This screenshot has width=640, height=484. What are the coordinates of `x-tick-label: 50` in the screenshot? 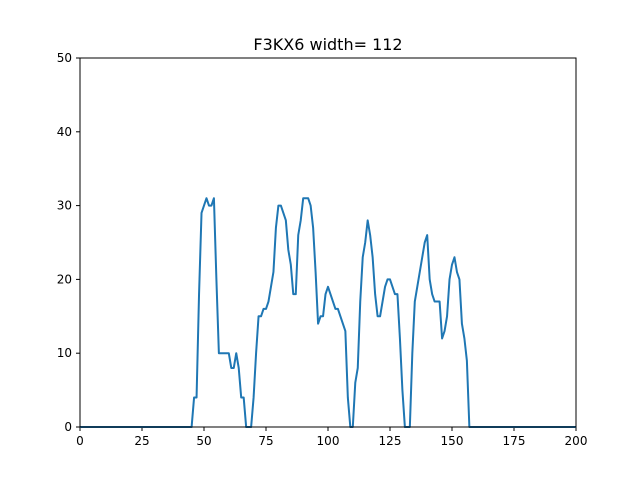 It's located at (203, 441).